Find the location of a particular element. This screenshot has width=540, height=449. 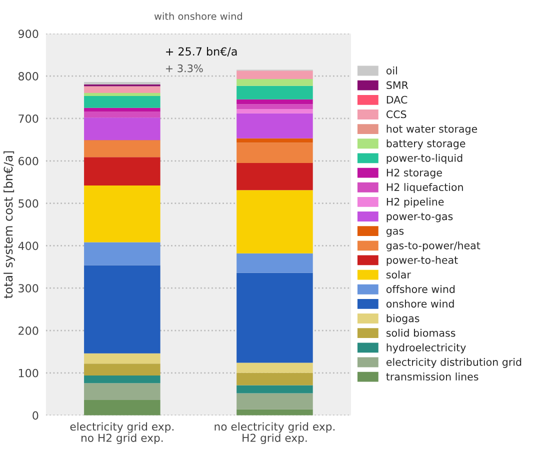

y-tick-label: 0 is located at coordinates (35, 415).